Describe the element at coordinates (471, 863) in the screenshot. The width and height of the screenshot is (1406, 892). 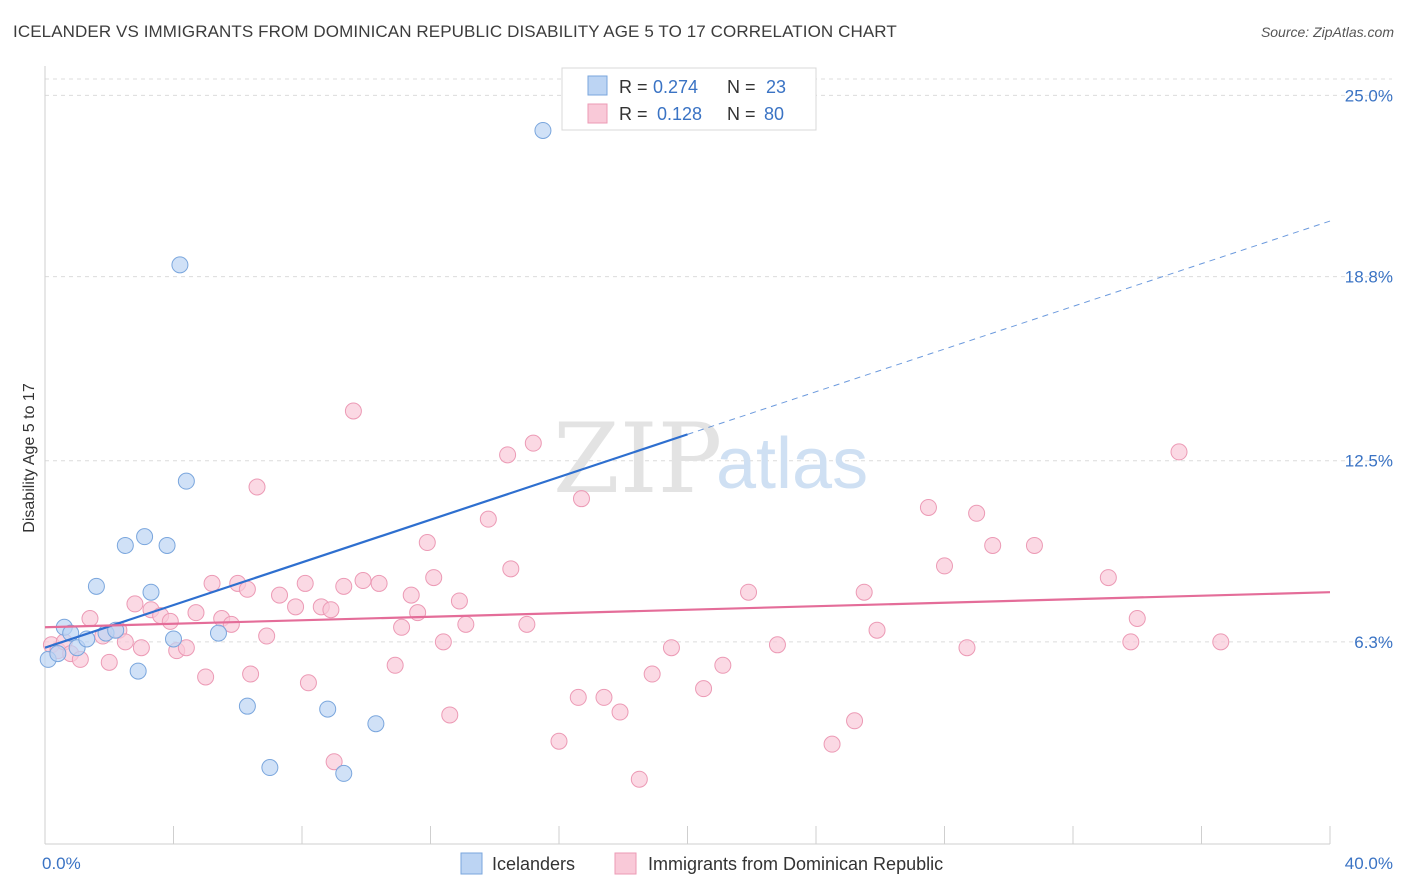
I see `legend-swatch-icelanders` at that location.